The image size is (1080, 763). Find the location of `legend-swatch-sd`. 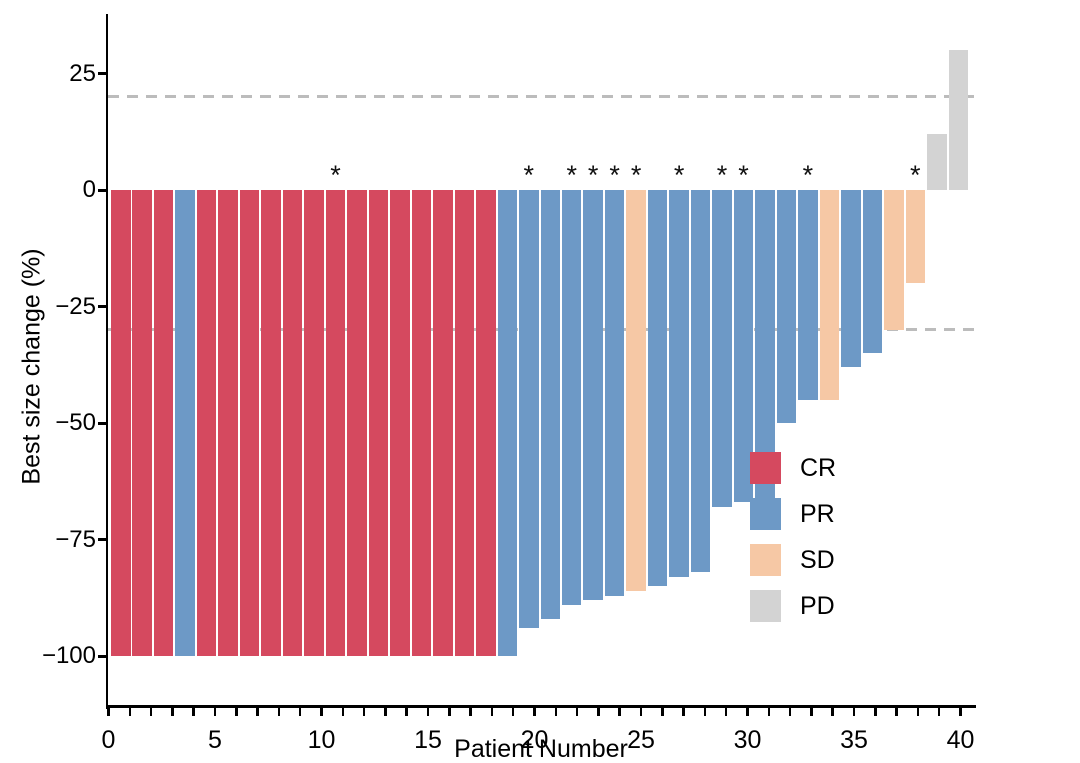

legend-swatch-sd is located at coordinates (765, 560).